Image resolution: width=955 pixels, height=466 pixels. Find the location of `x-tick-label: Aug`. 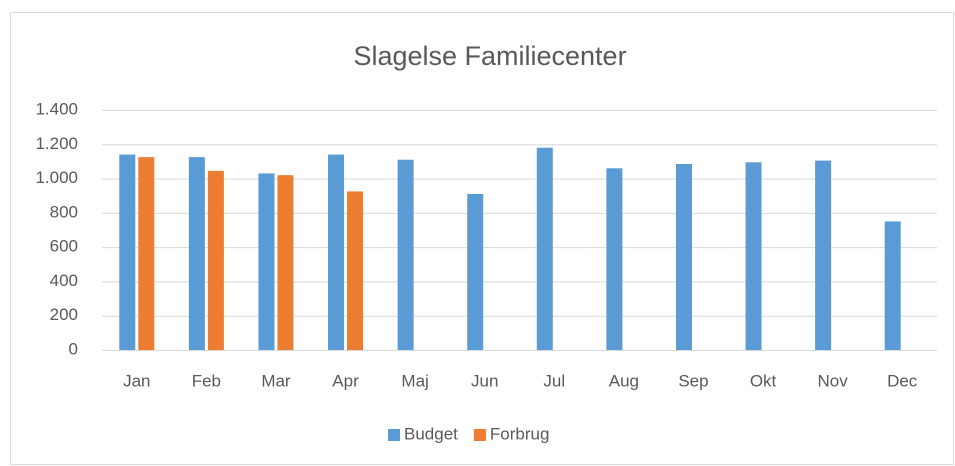

x-tick-label: Aug is located at coordinates (624, 380).